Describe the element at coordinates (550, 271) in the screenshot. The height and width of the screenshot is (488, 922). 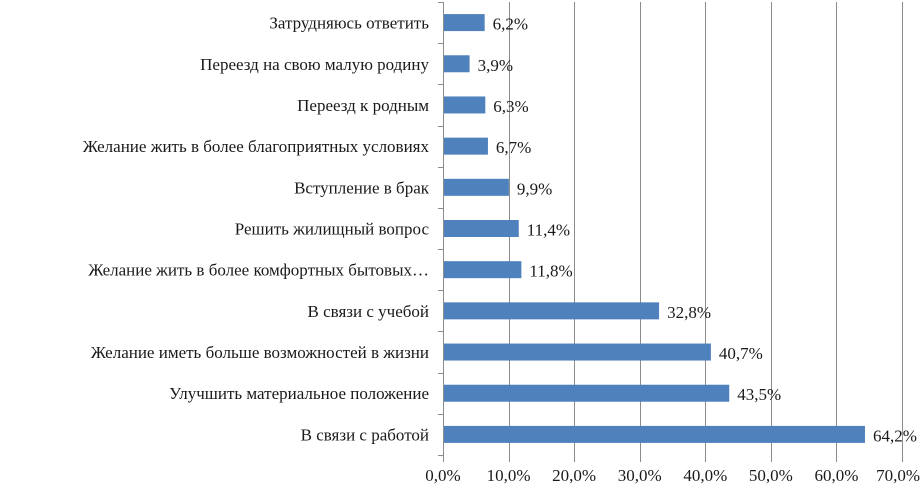
I see `data-label: 11,8%` at that location.